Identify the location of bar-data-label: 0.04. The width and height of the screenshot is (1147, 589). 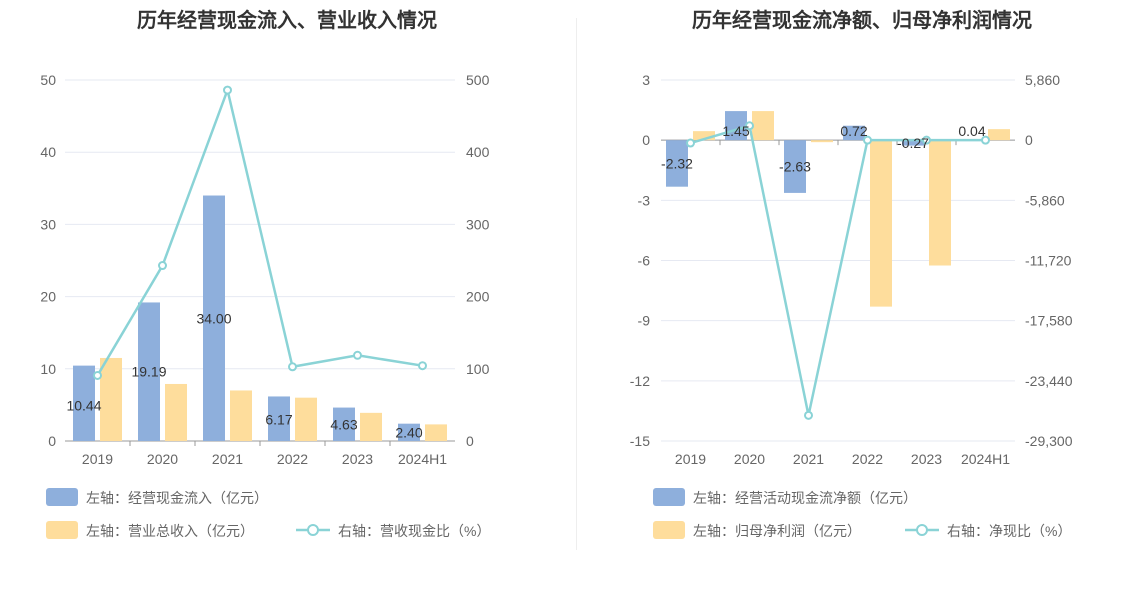
(971, 131).